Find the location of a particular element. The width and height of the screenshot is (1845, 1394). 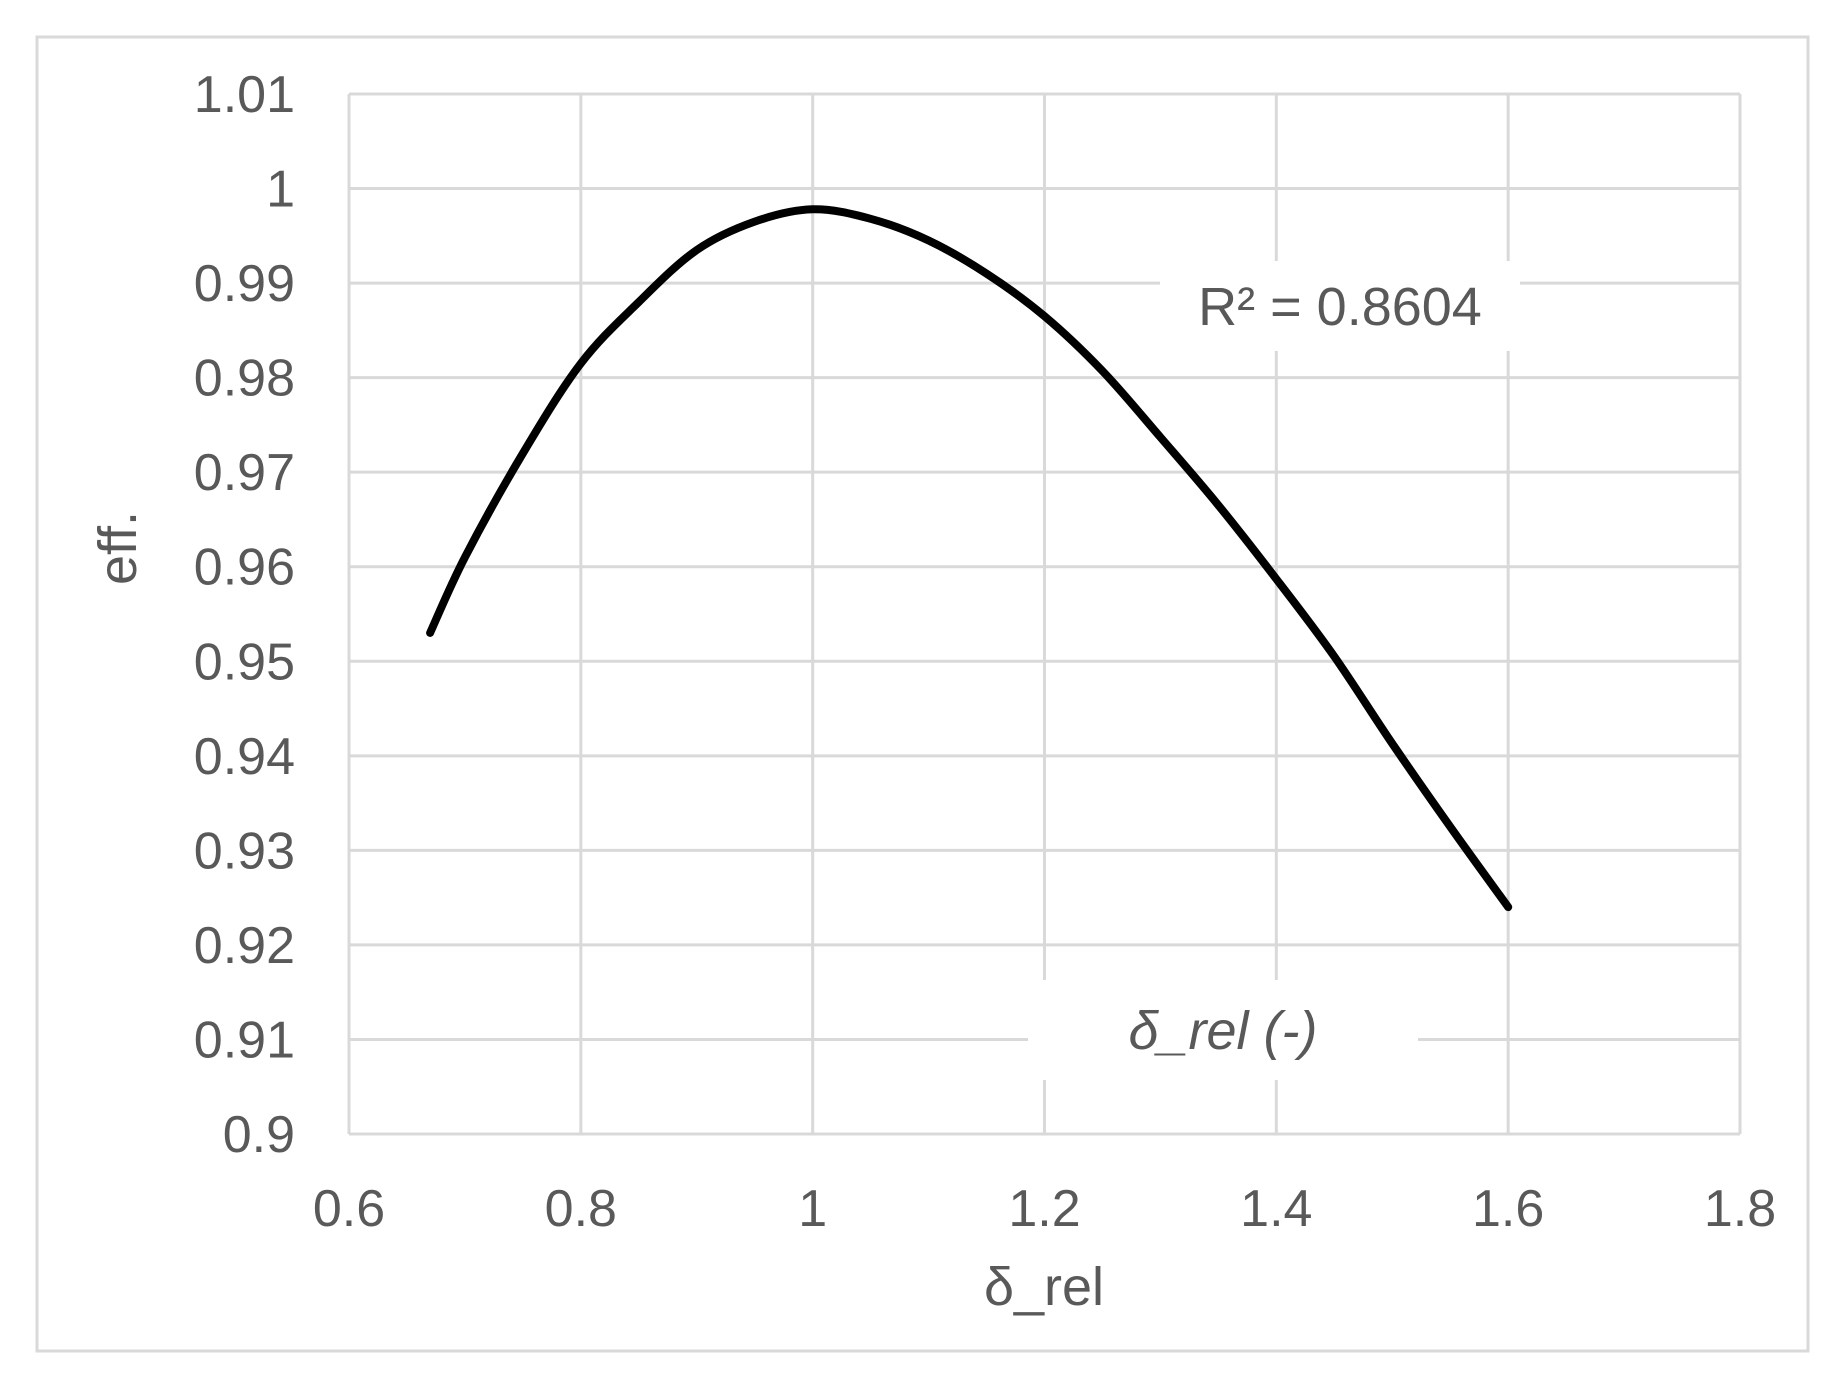

x-tick-label: 1.4 is located at coordinates (1276, 1209).